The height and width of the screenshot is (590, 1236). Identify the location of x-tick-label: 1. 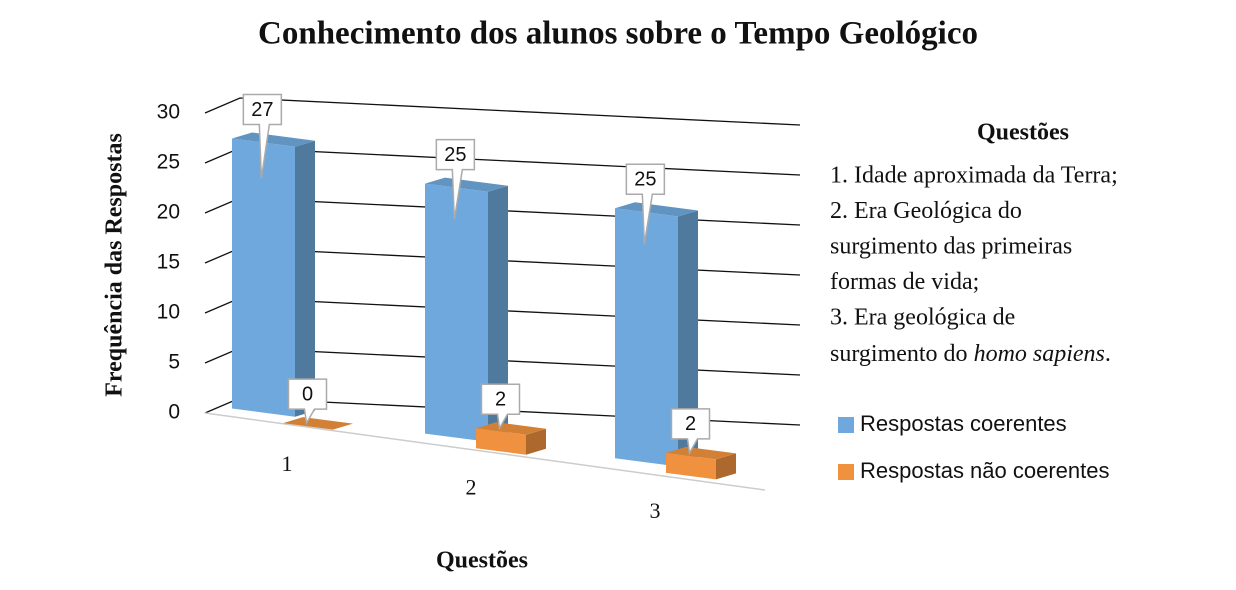
(287, 463).